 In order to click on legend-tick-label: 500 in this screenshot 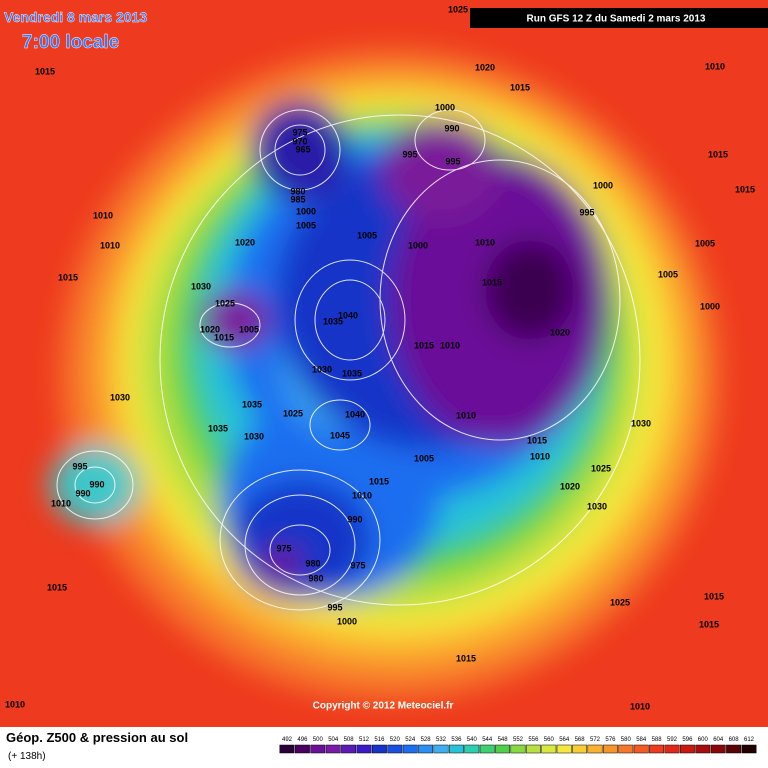, I will do `click(318, 740)`.